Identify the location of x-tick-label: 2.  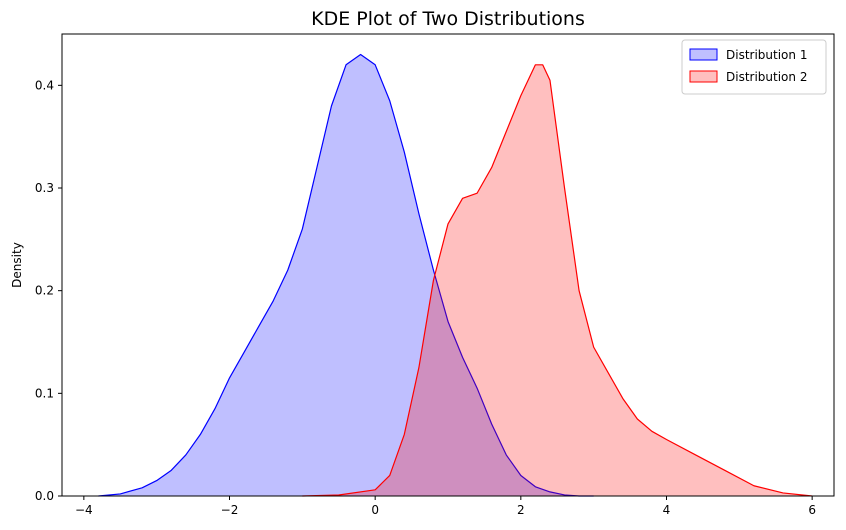
(521, 510).